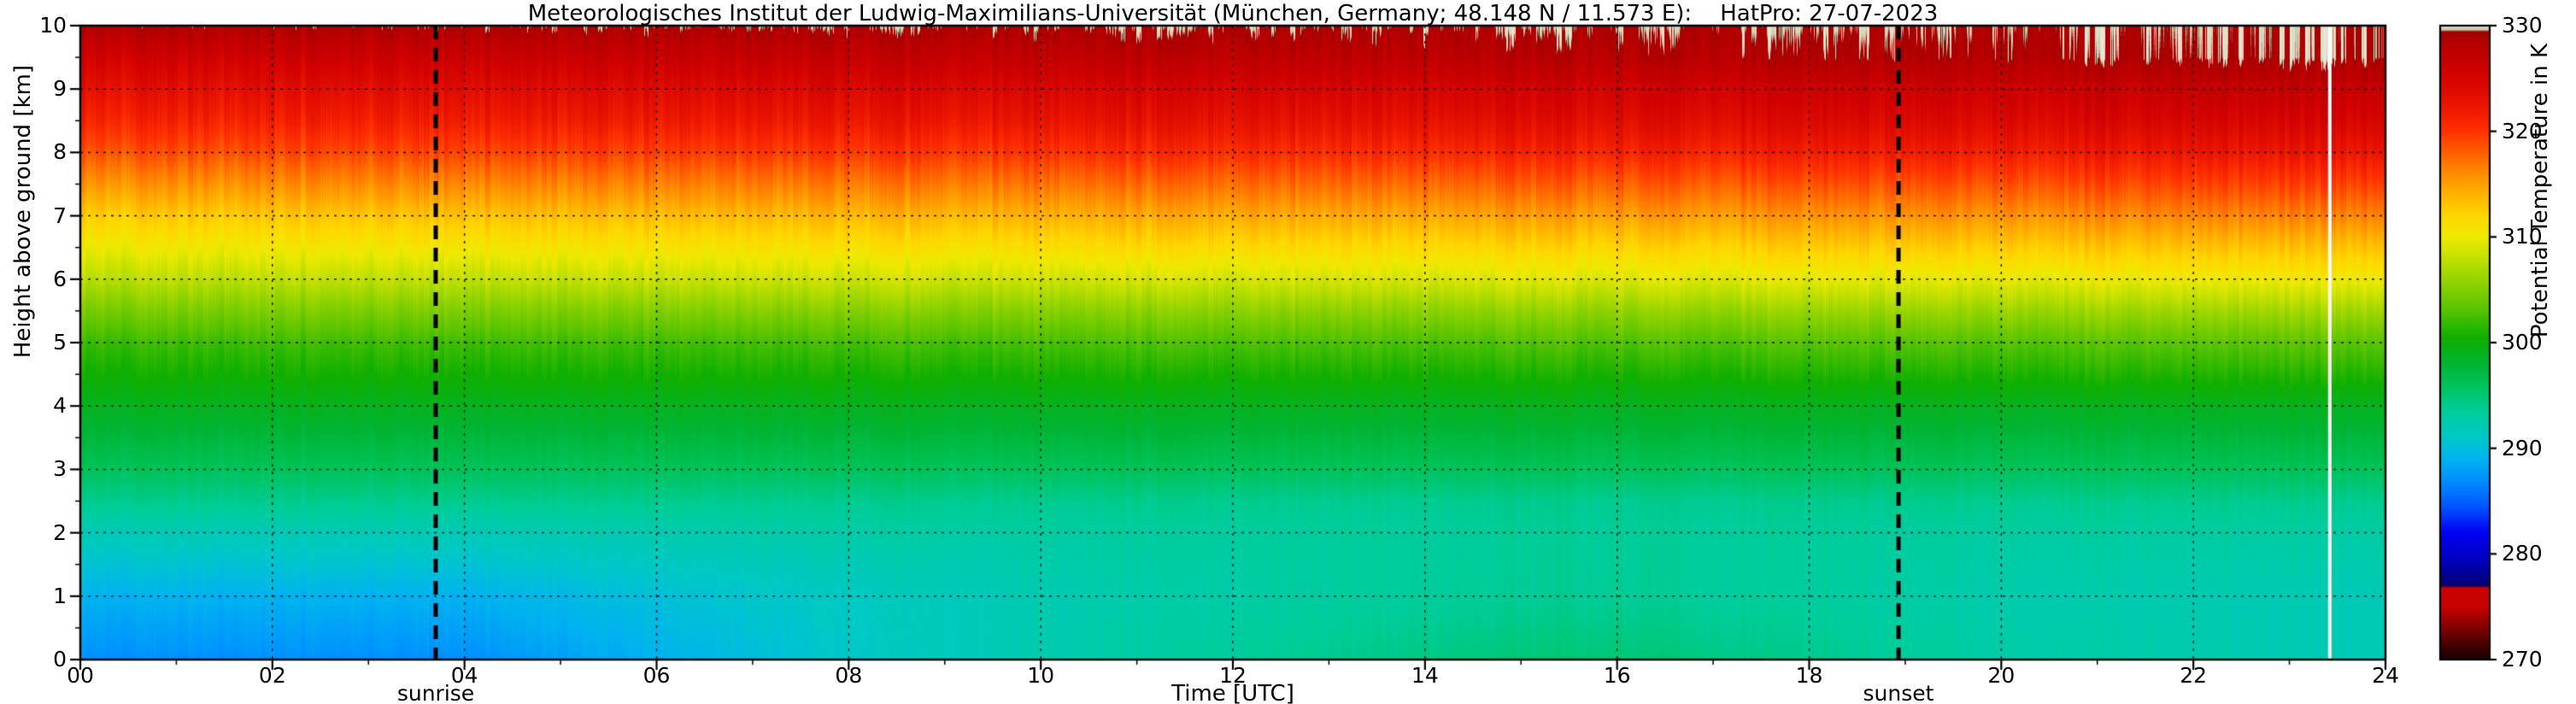 This screenshot has width=2576, height=704. What do you see at coordinates (849, 675) in the screenshot?
I see `x-tick-label: 08` at bounding box center [849, 675].